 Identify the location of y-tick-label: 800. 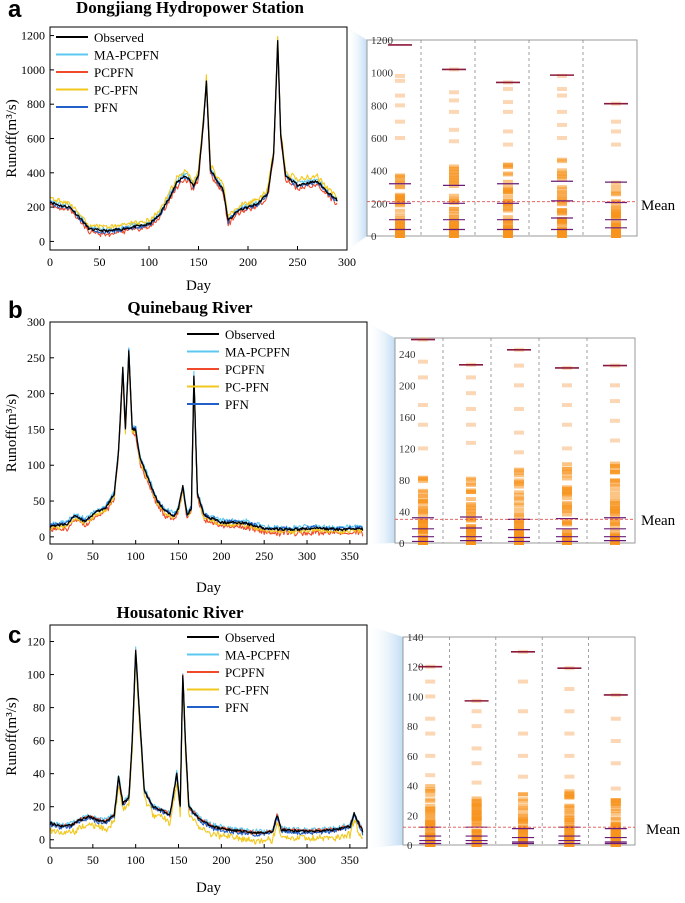
(36, 104).